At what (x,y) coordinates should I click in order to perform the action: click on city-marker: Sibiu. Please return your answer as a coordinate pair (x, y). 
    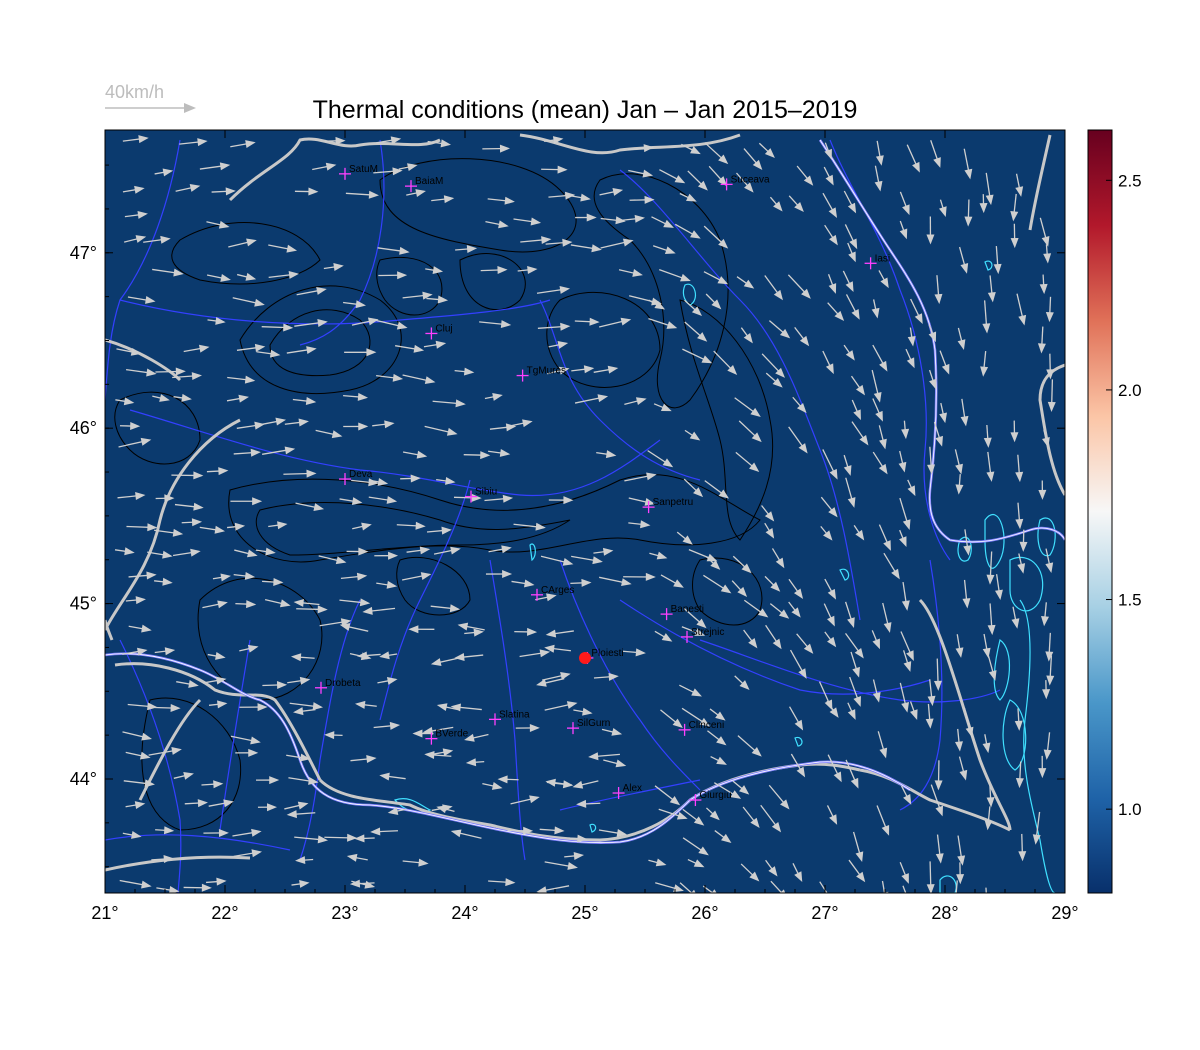
    Looking at the image, I should click on (481, 495).